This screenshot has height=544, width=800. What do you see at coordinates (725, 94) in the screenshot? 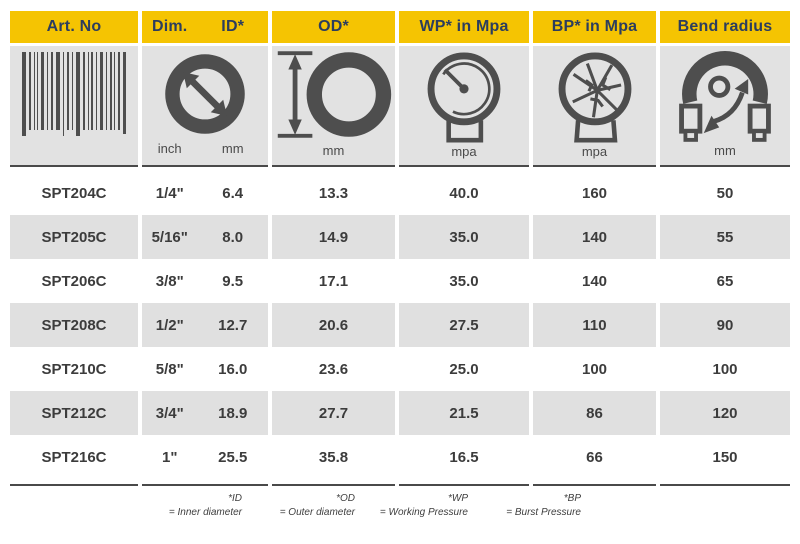
I see `bend-radius-icon` at bounding box center [725, 94].